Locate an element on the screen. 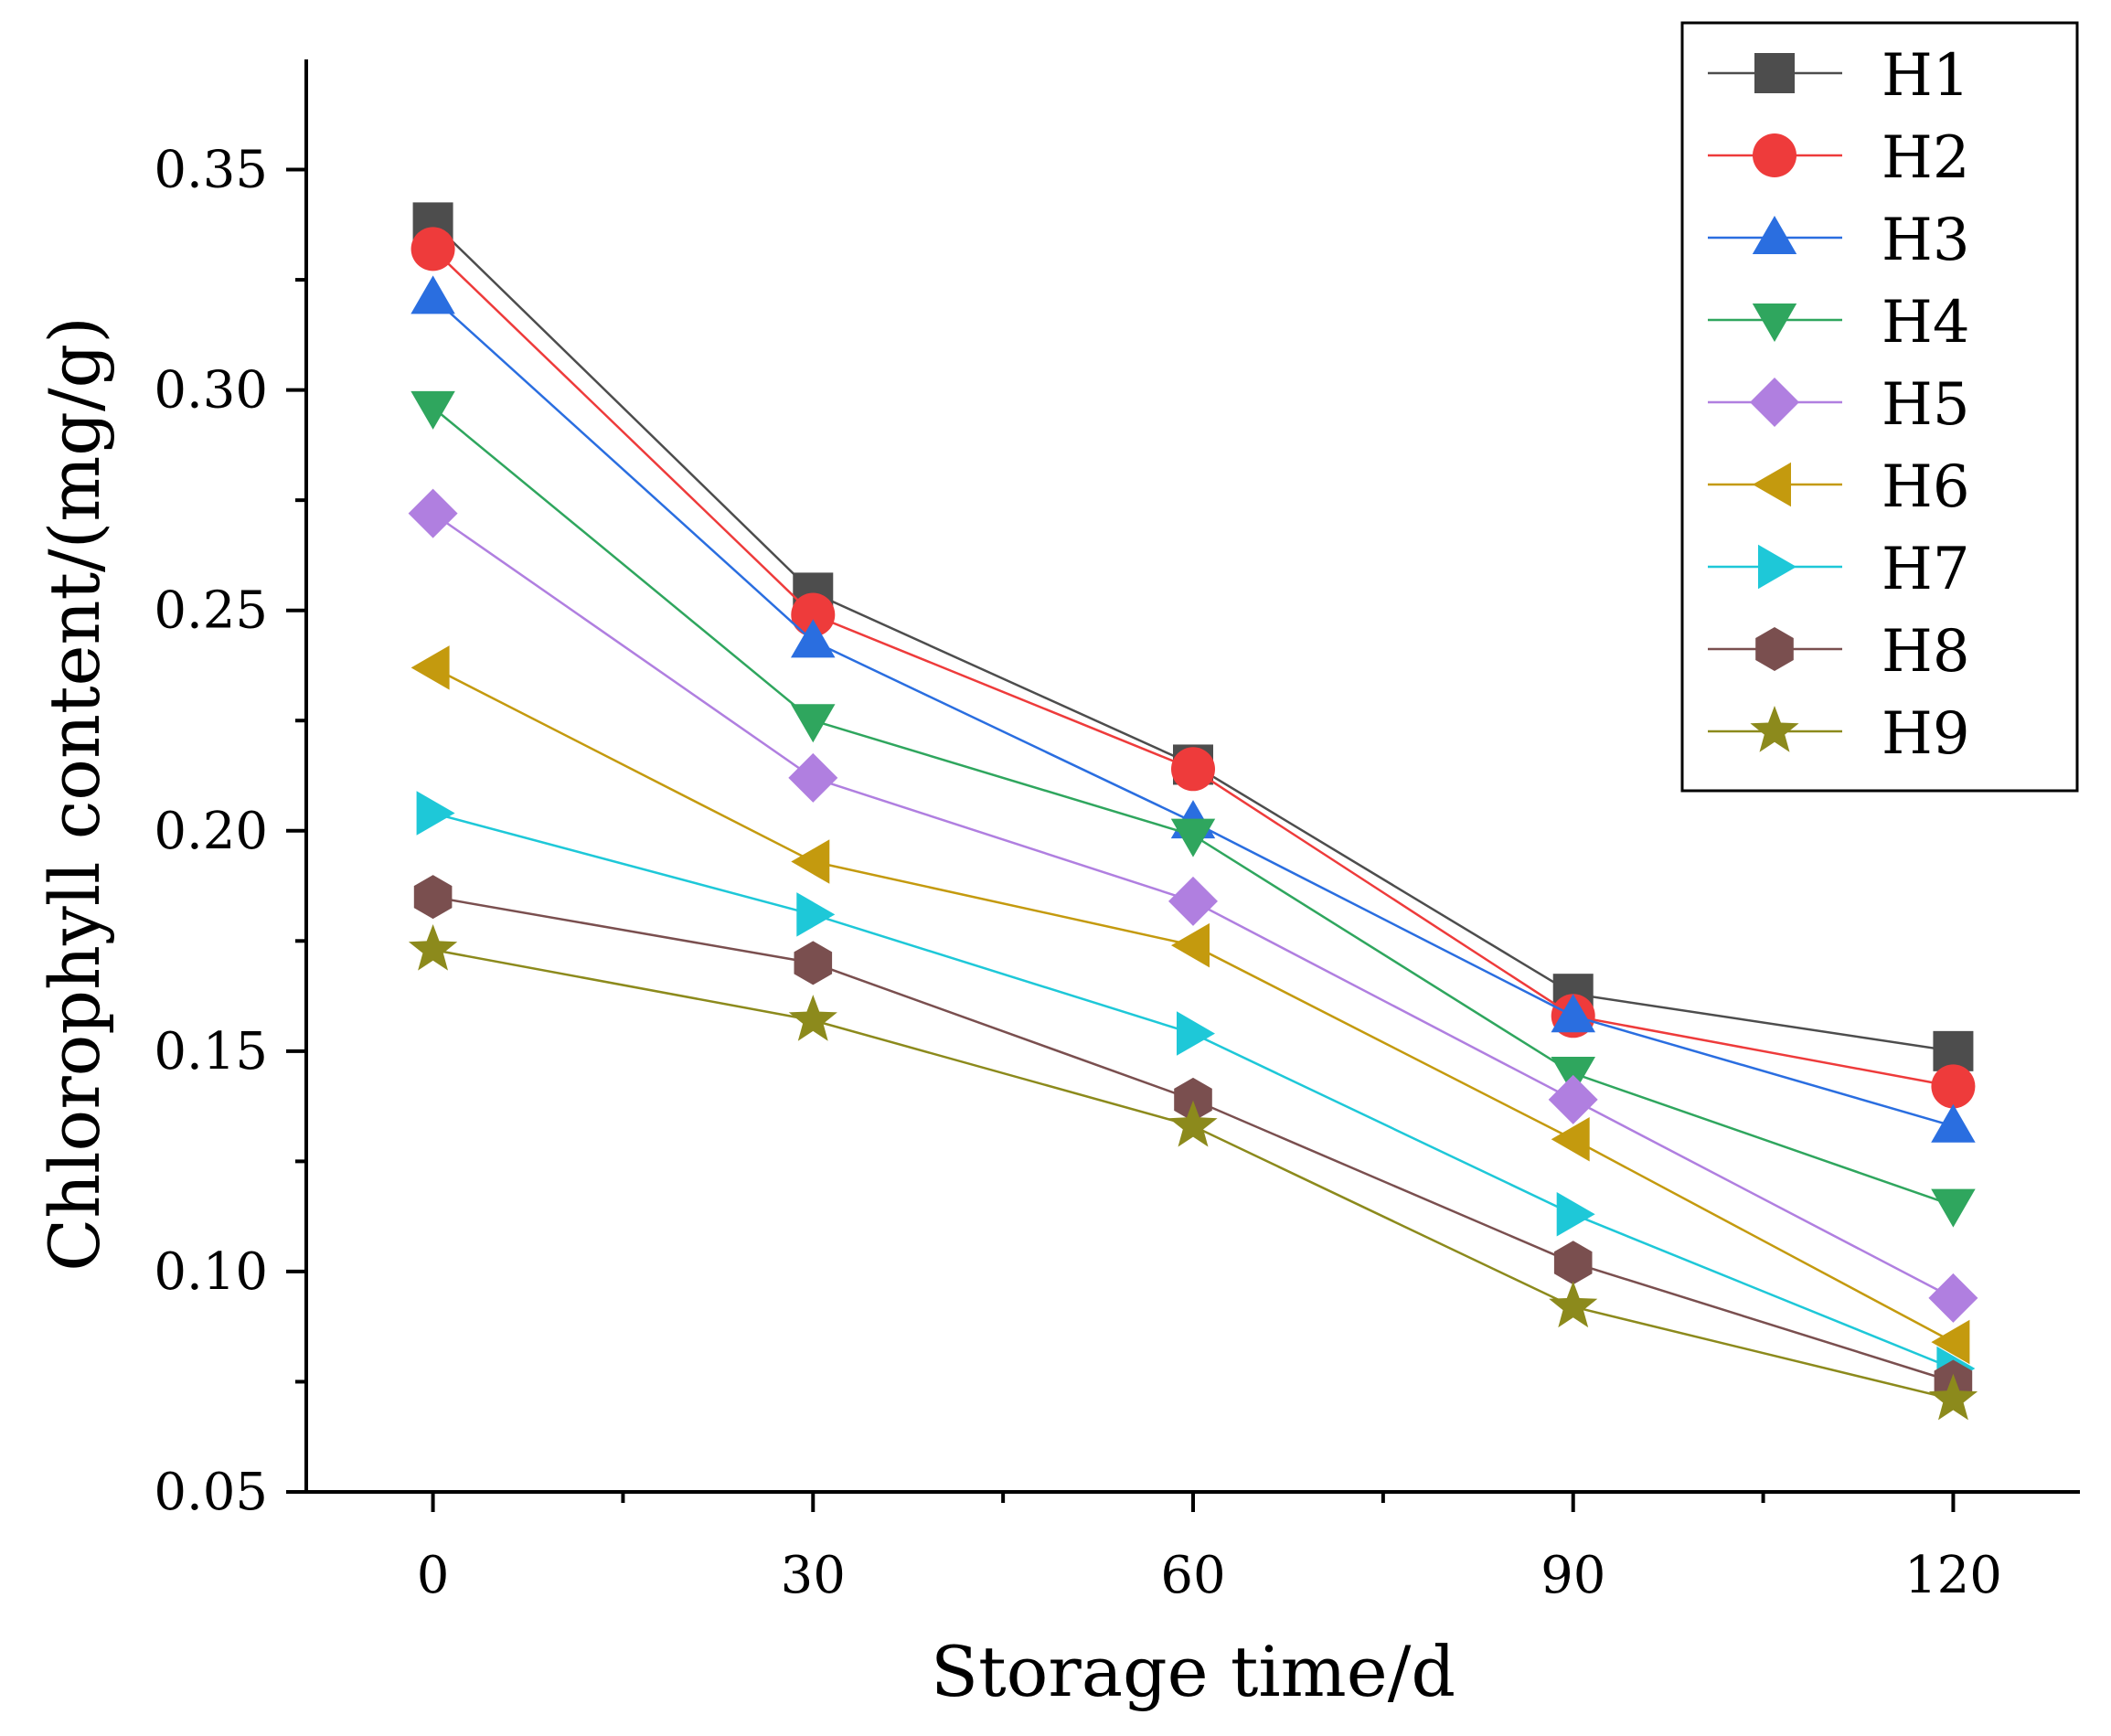 This screenshot has height=1736, width=2111. y-tick-label: 0.30 is located at coordinates (211, 391).